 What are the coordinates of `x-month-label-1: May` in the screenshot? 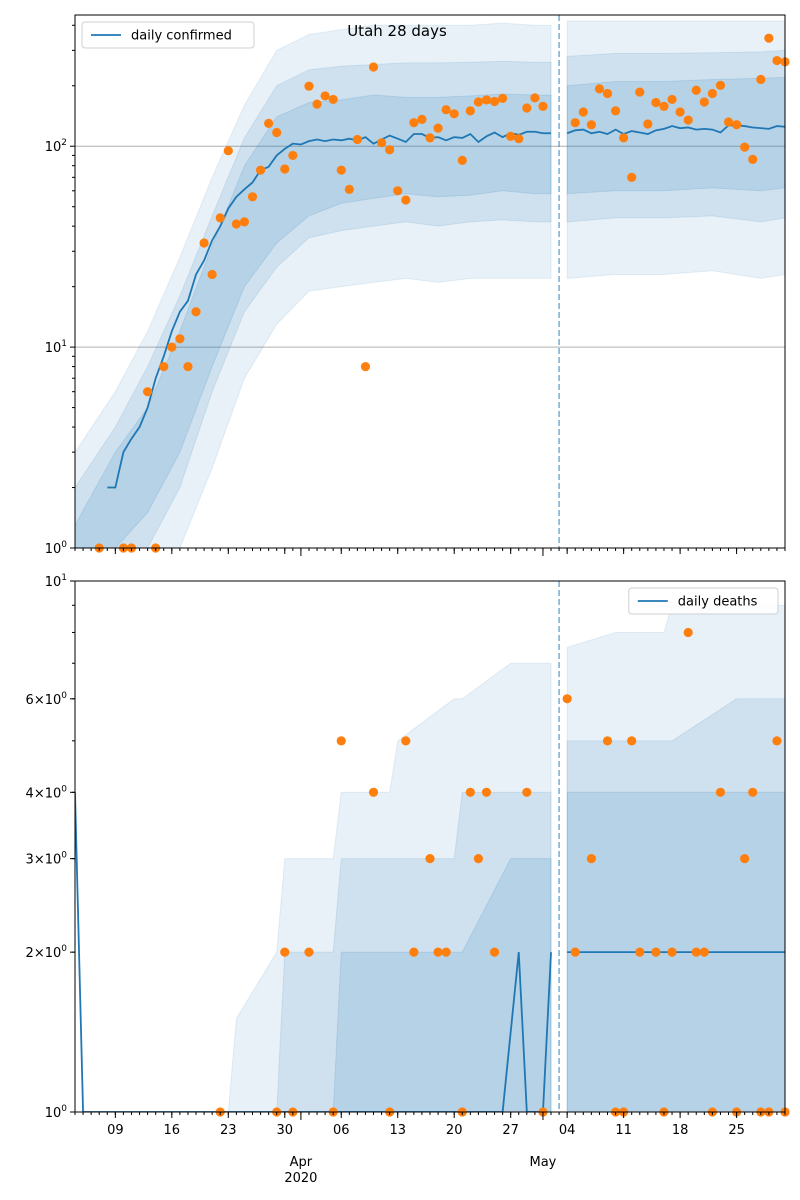 It's located at (543, 1162).